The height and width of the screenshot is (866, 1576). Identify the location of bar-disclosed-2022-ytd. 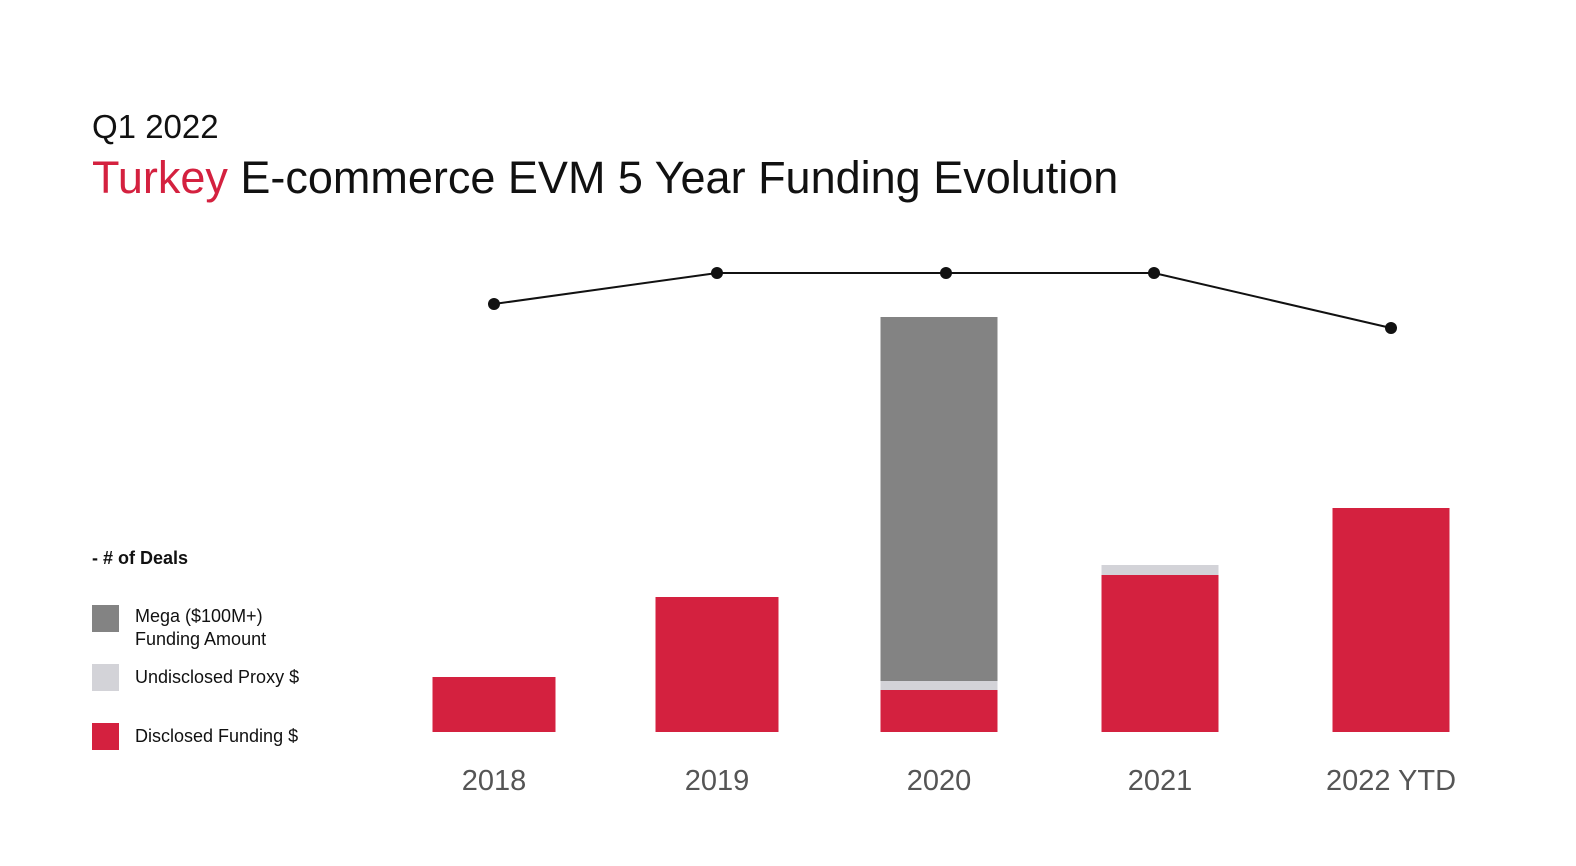
(1391, 620).